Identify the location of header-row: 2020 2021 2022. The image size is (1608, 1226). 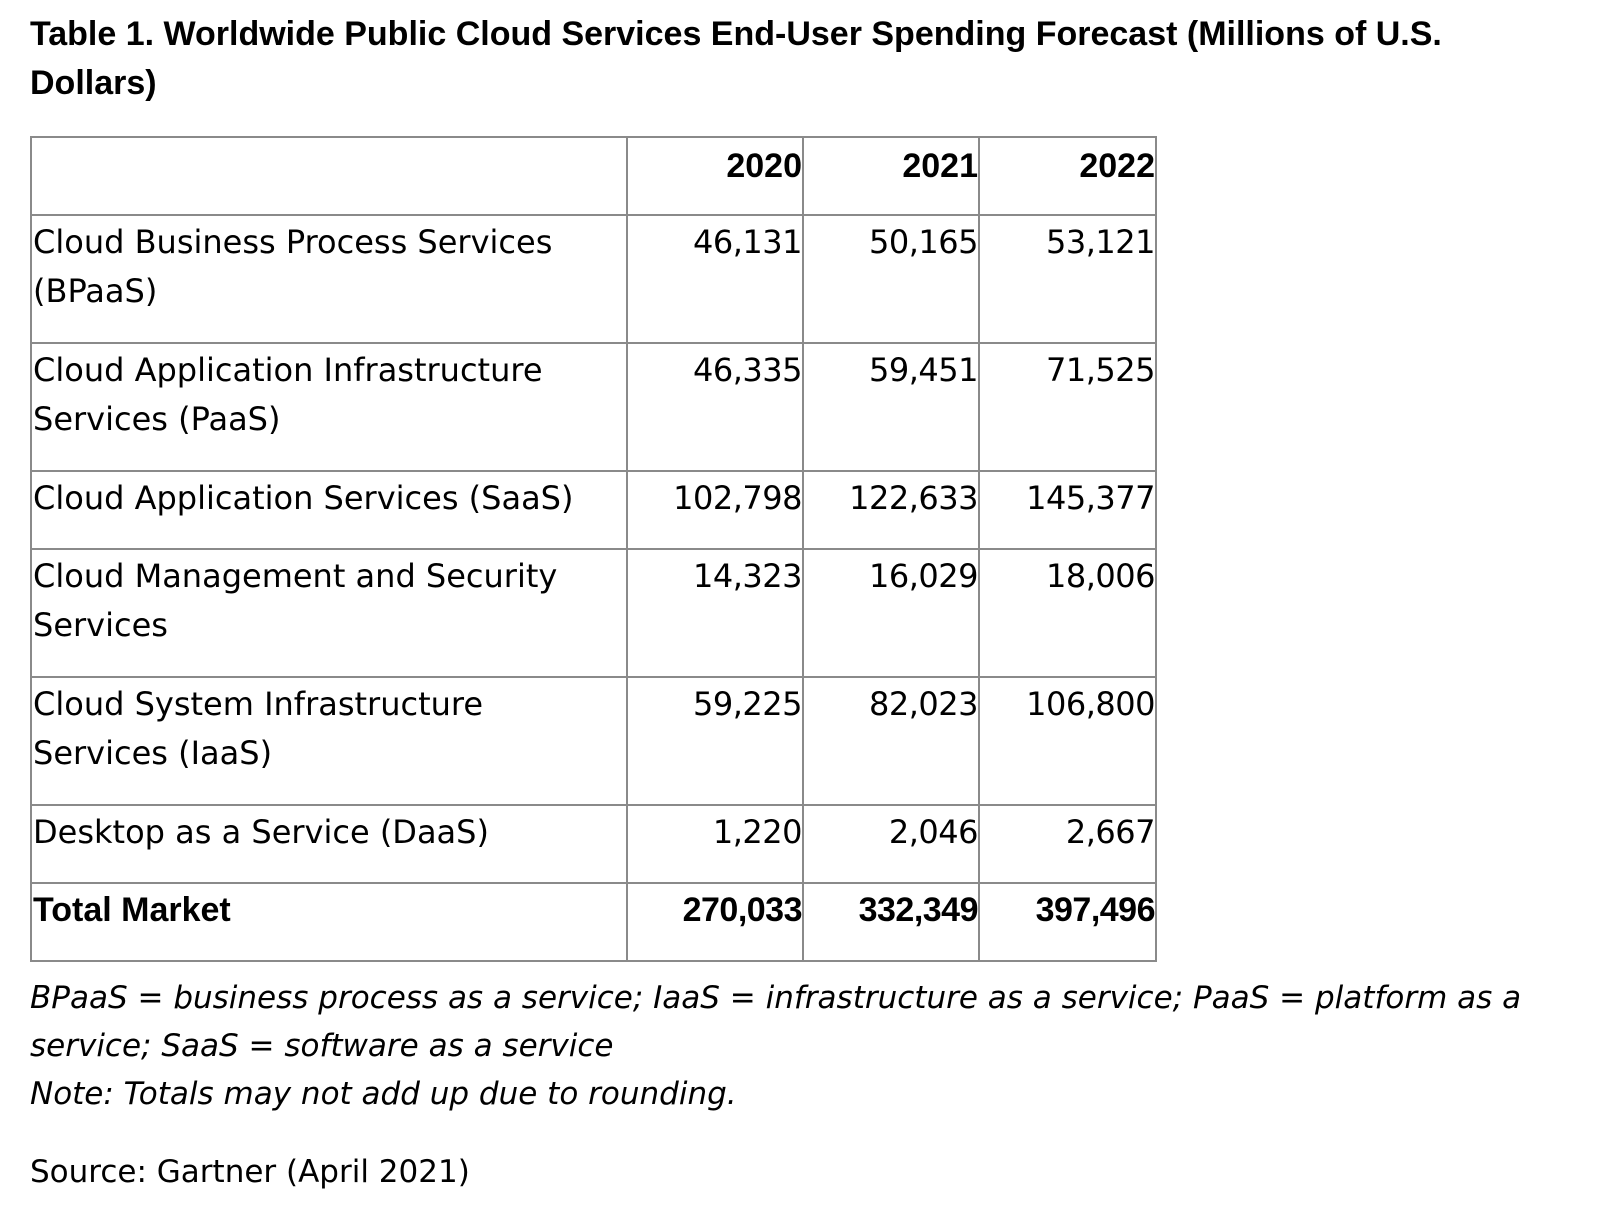
(593, 176).